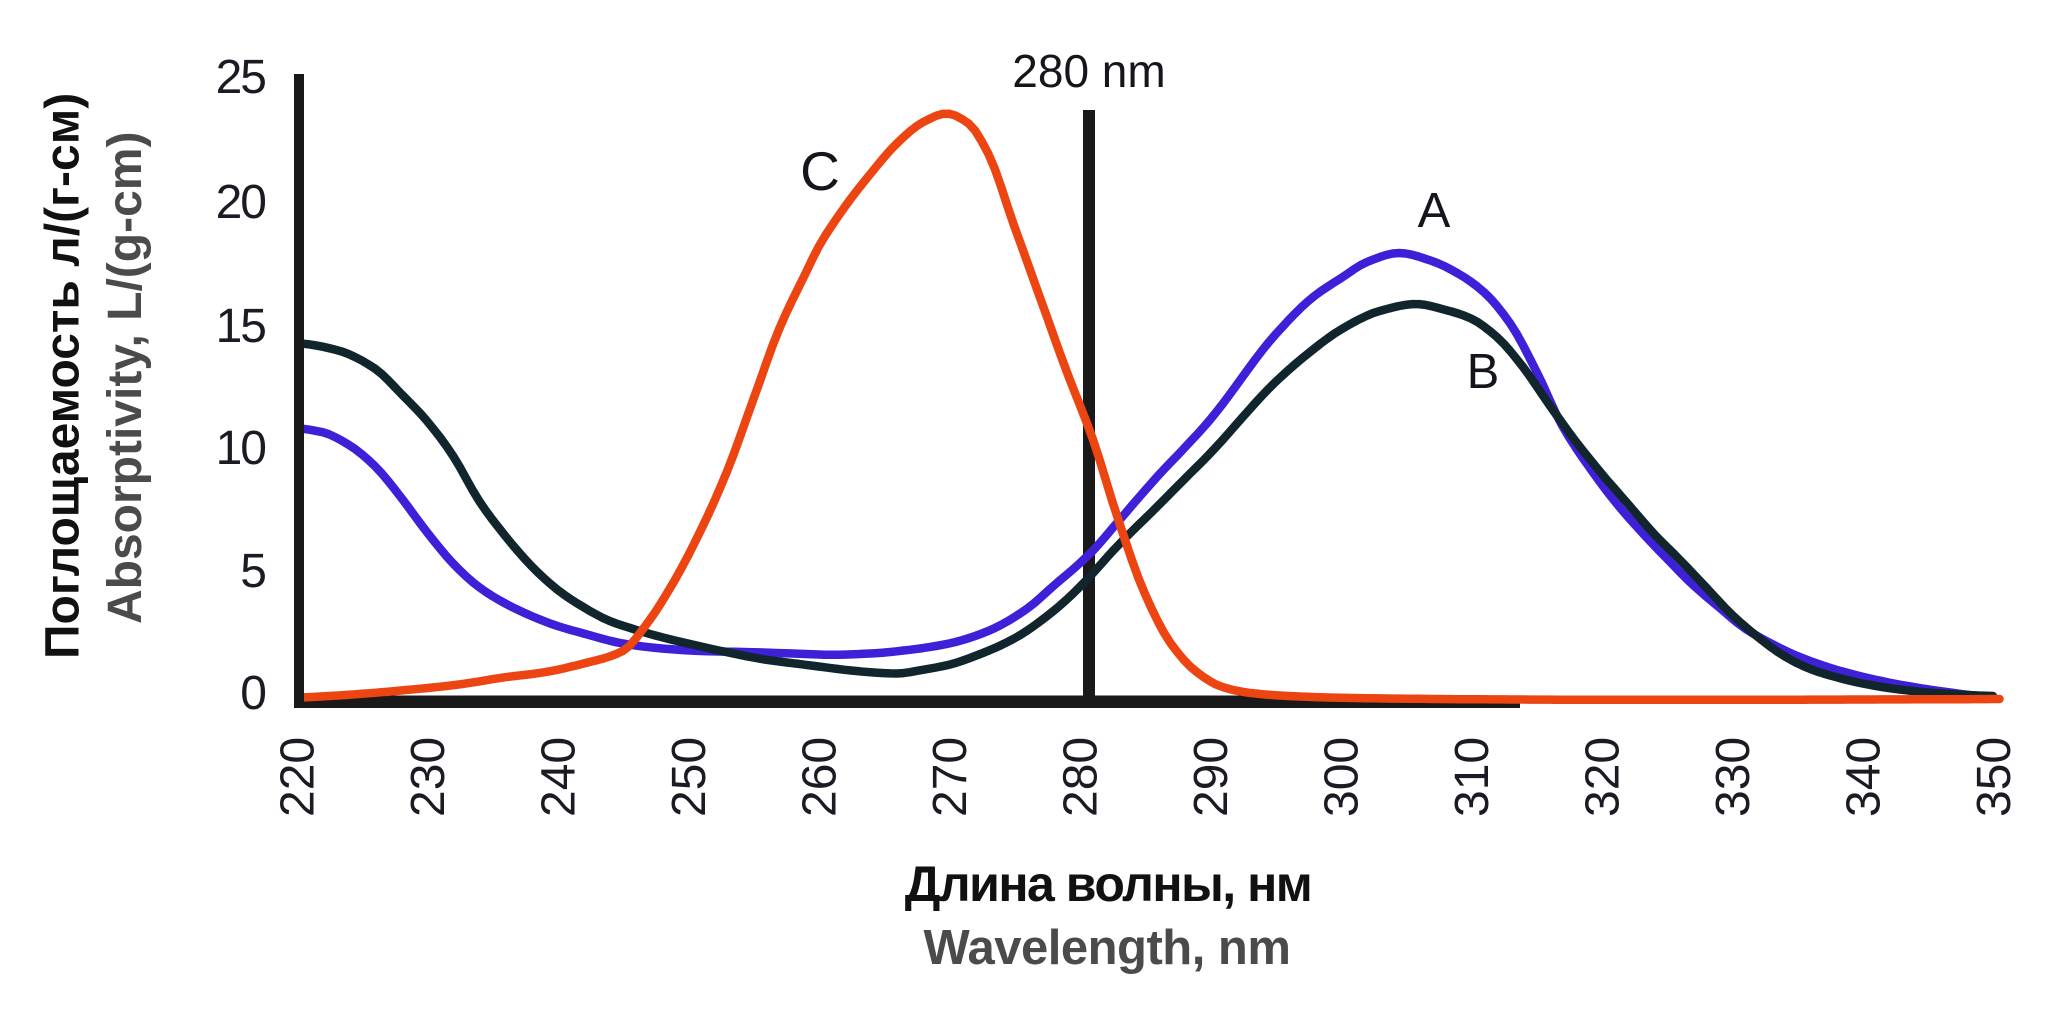 This screenshot has height=1025, width=2055. Describe the element at coordinates (1108, 884) in the screenshot. I see `svg-text: Длина волны, нм` at that location.